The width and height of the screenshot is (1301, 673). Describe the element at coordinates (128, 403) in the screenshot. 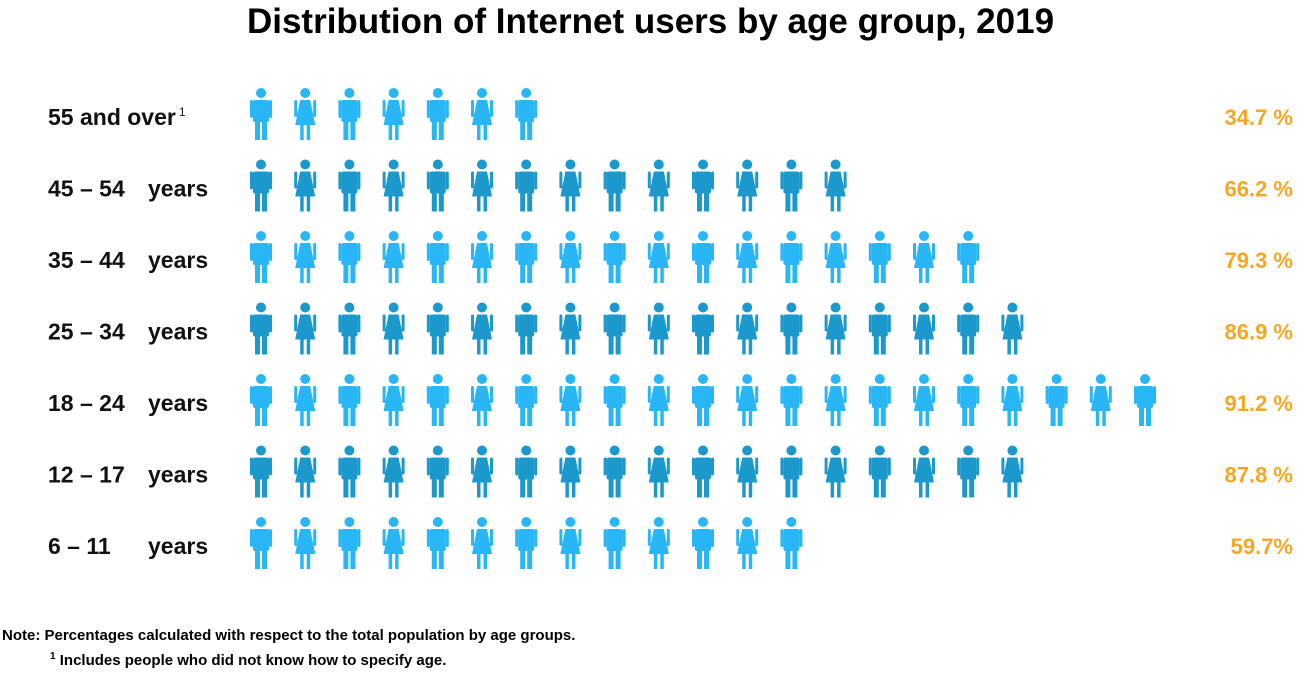

I see `row-label: 18 – 24 years` at that location.